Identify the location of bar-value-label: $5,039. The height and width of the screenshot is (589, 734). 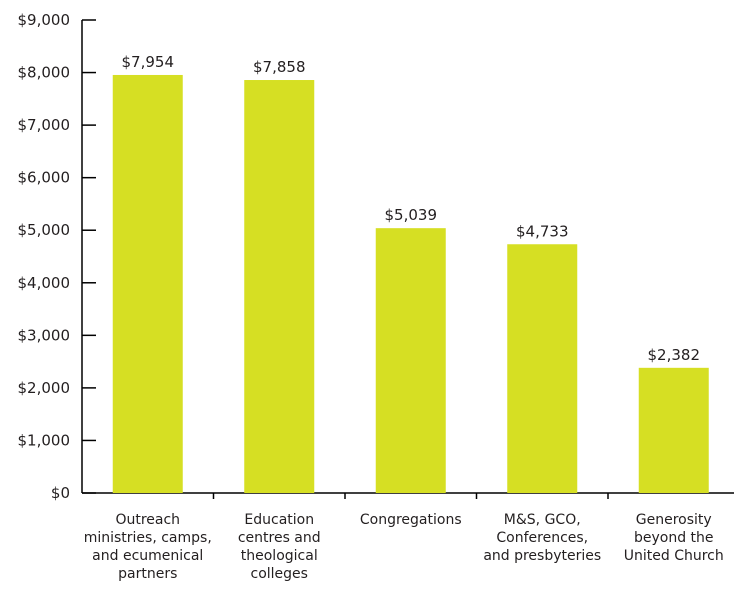
(411, 215).